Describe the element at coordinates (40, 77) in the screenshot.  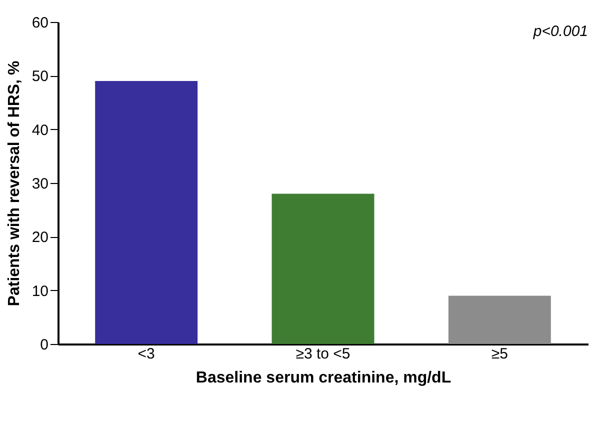
I see `y-tick-label: 50` at that location.